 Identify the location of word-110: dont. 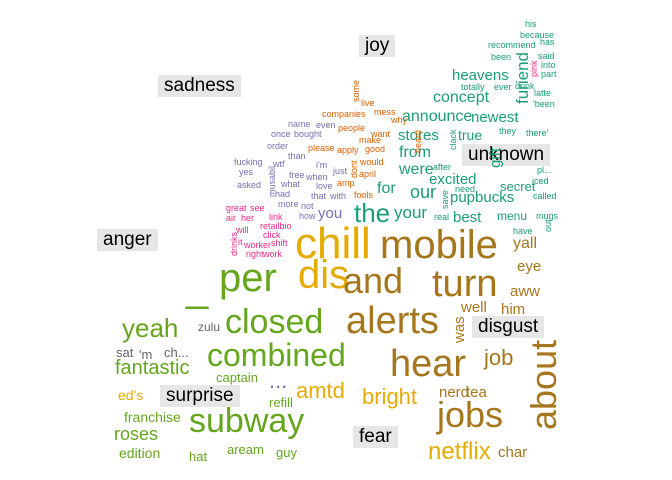
(354, 169).